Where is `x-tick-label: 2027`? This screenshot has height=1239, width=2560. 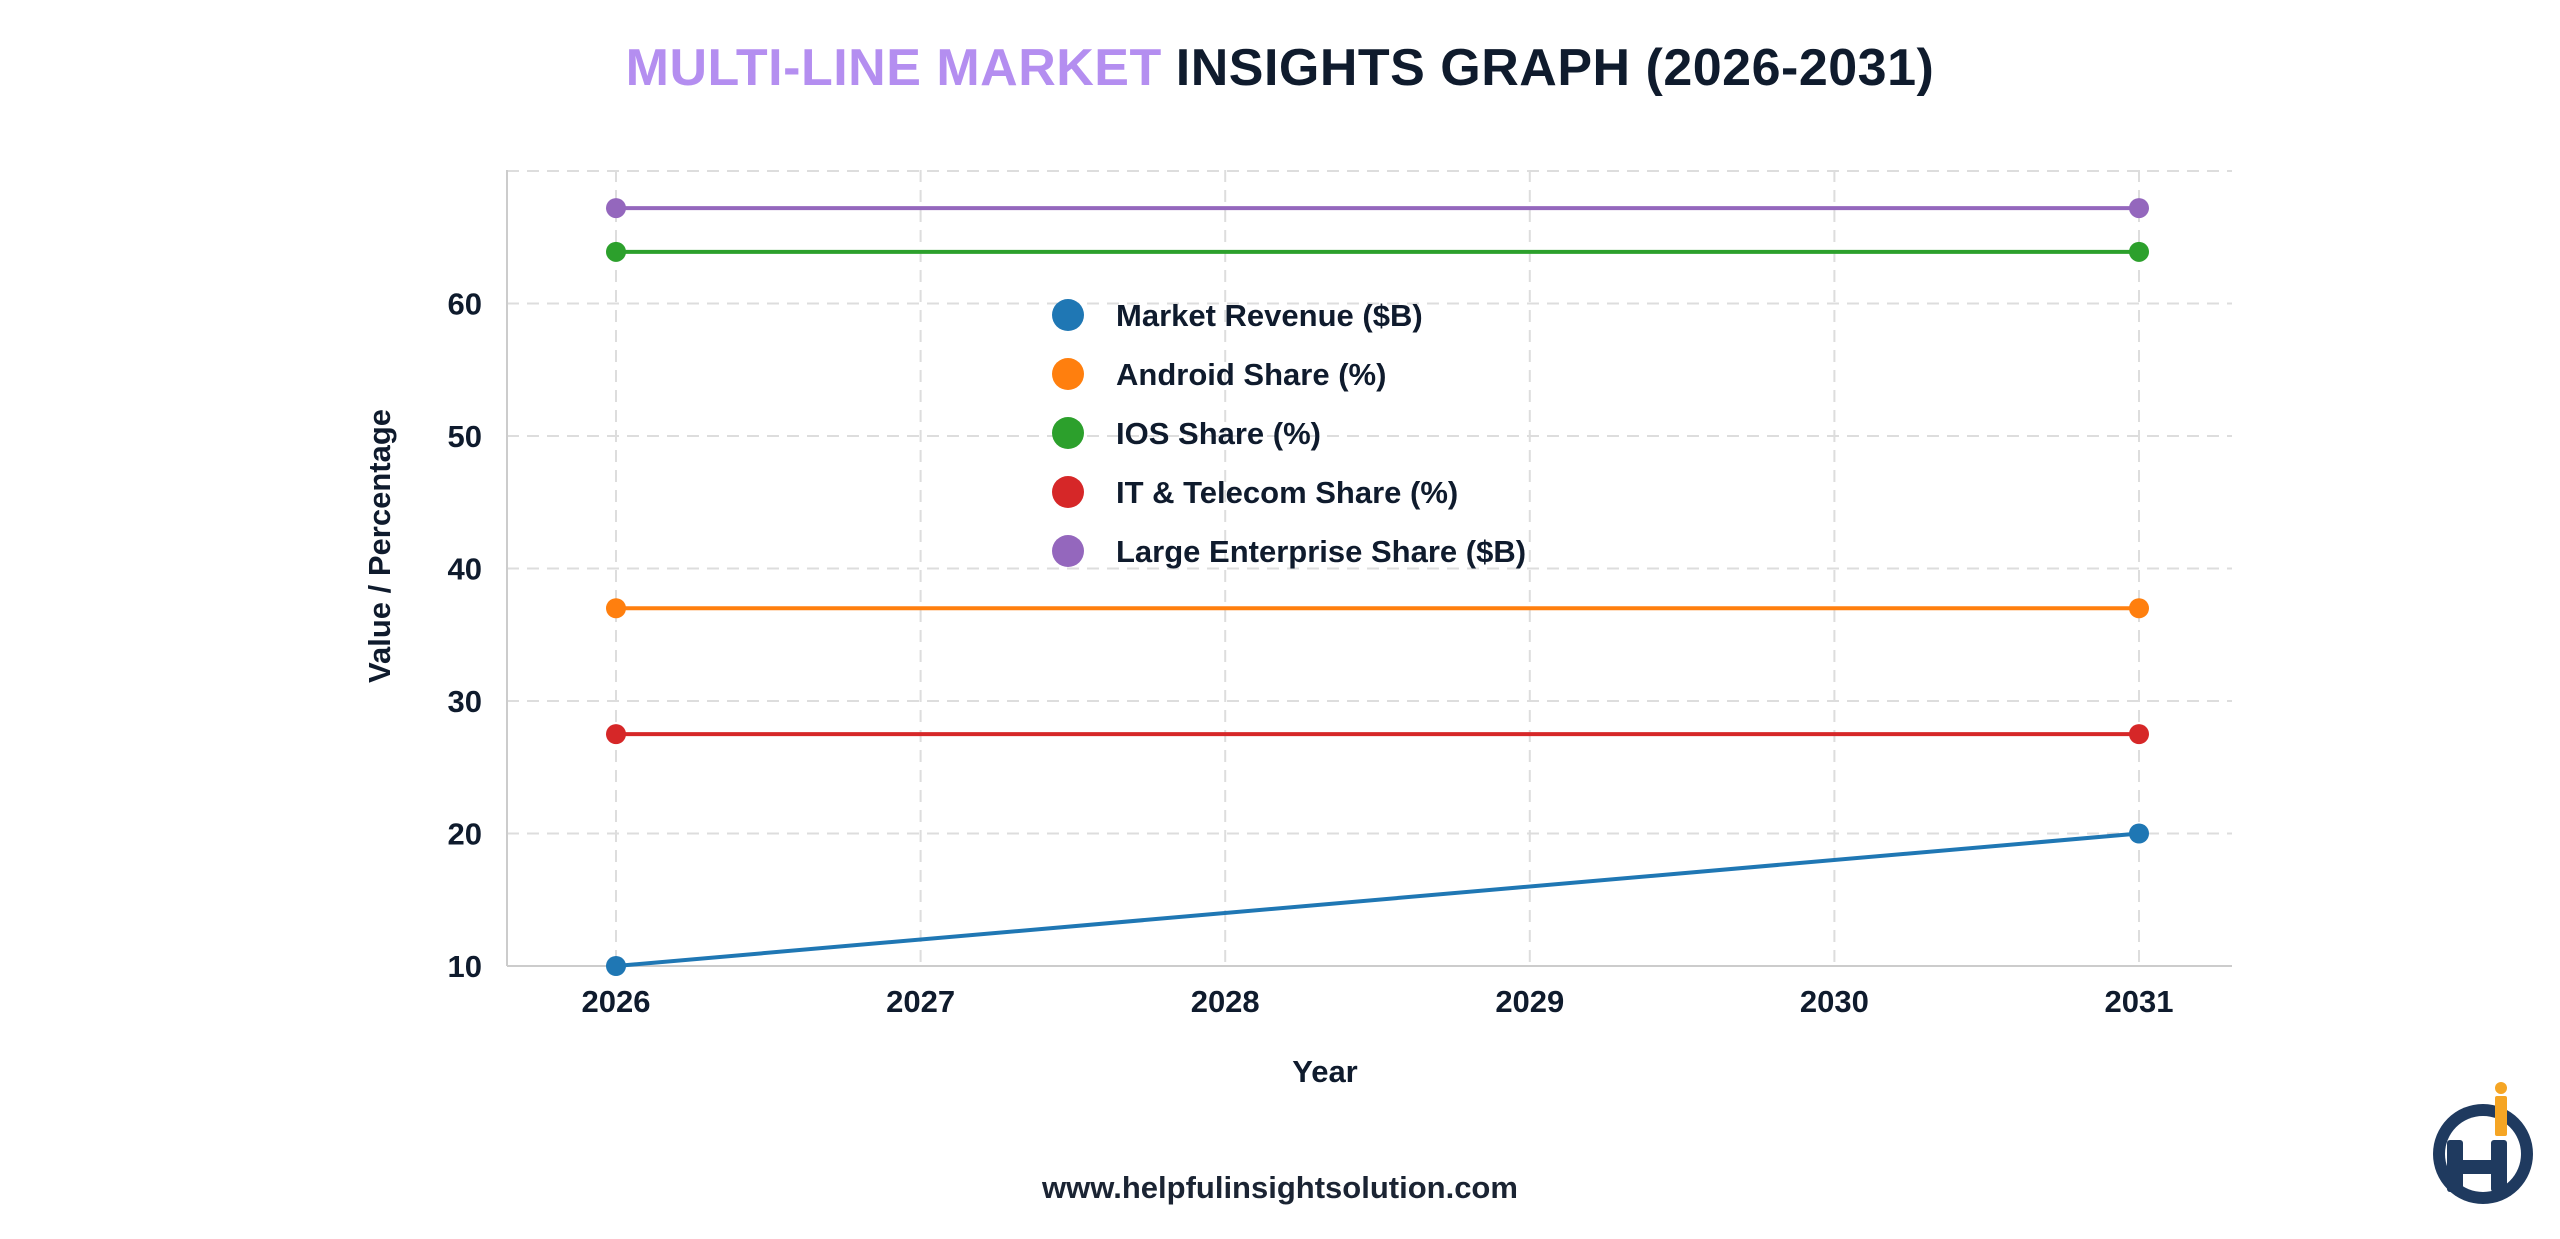
x-tick-label: 2027 is located at coordinates (920, 1001).